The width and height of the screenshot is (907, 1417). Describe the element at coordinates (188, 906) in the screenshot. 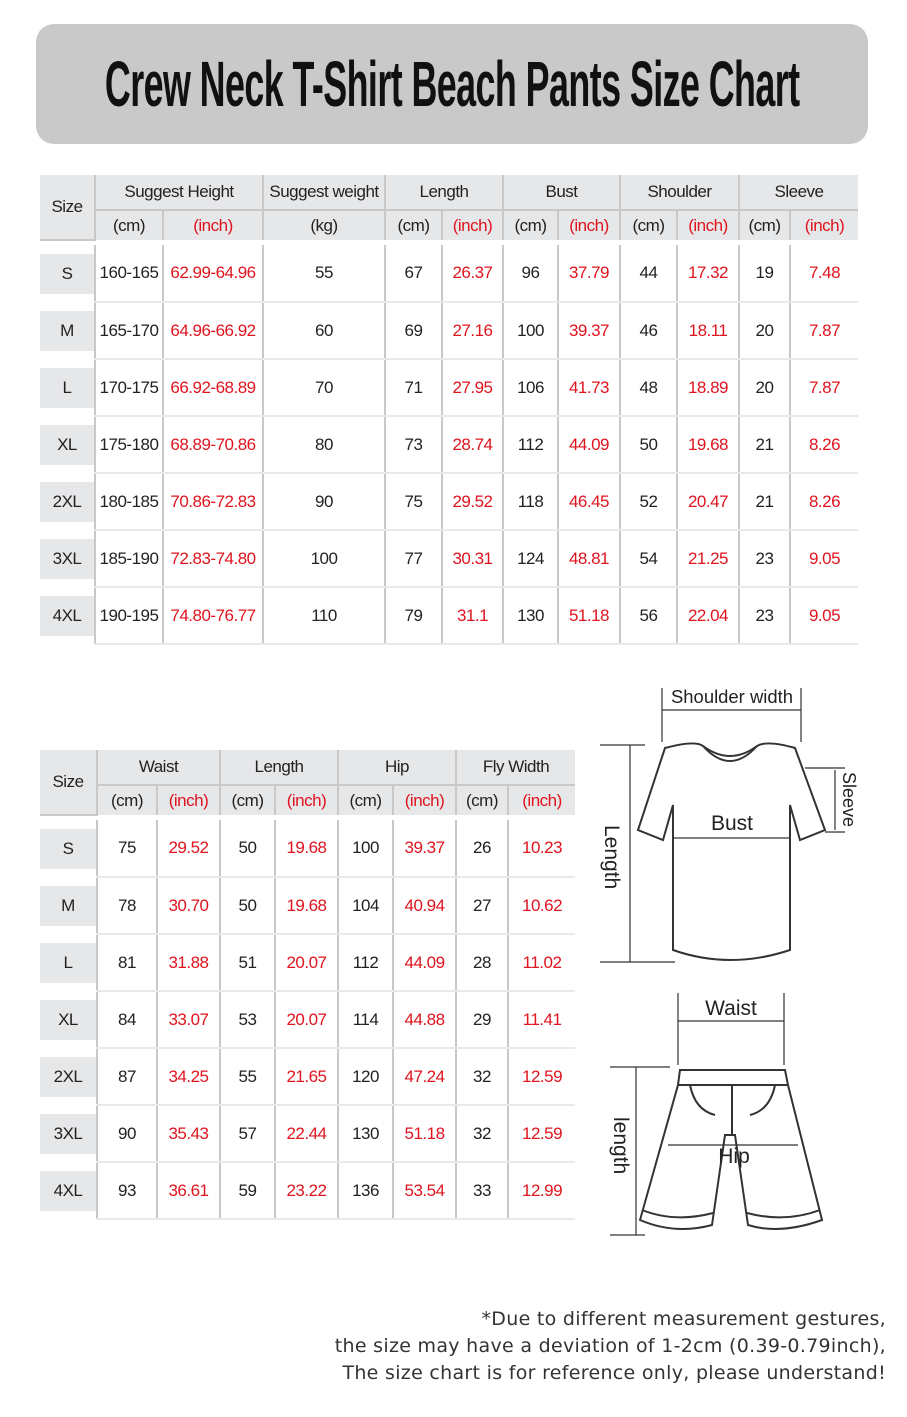

I see `value-cell: 30.70` at that location.